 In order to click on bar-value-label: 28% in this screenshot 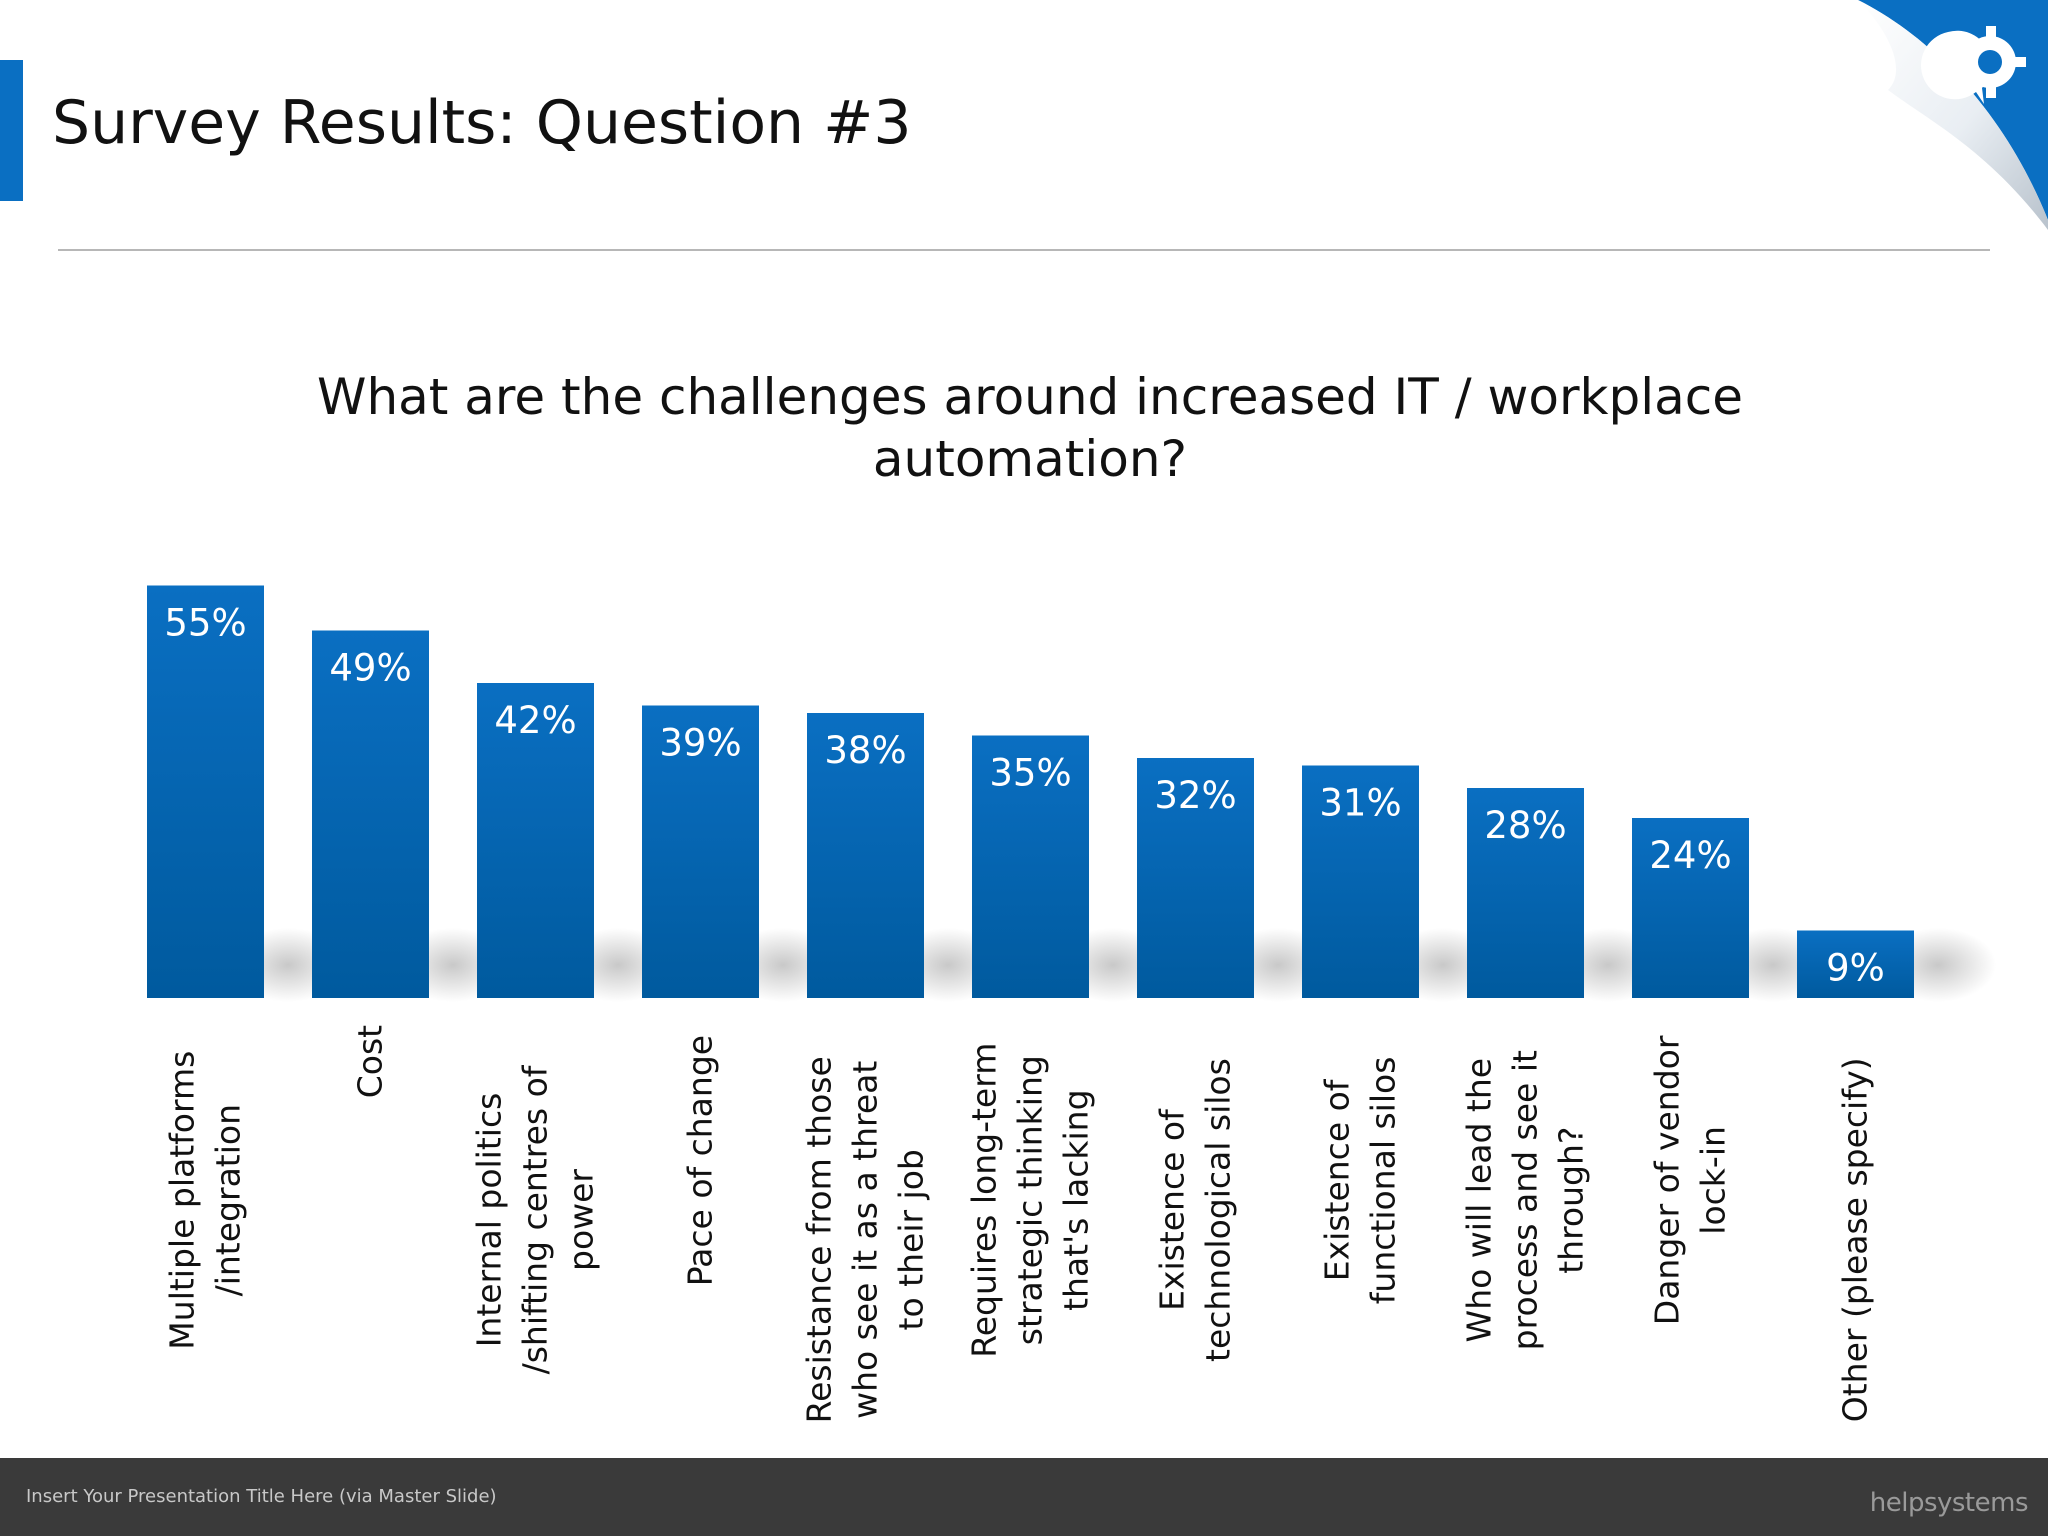, I will do `click(1525, 825)`.